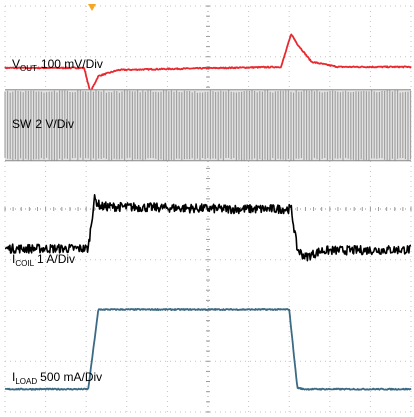 This screenshot has width=414, height=417. Describe the element at coordinates (43, 124) in the screenshot. I see `sw-label: SW 2 V/Div` at that location.